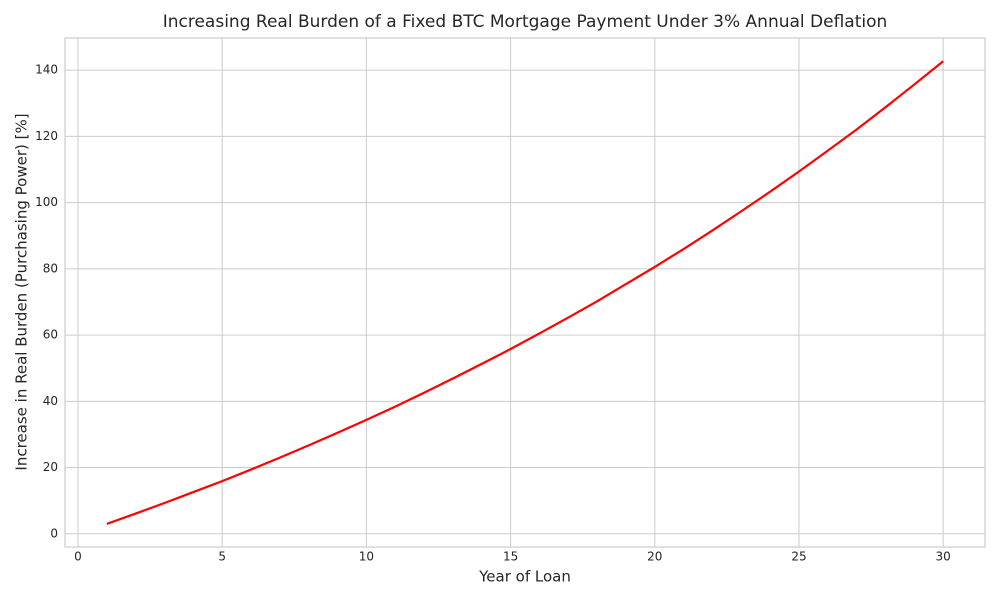 Image resolution: width=1000 pixels, height=600 pixels. Describe the element at coordinates (50, 268) in the screenshot. I see `y-tick-label: 80` at that location.